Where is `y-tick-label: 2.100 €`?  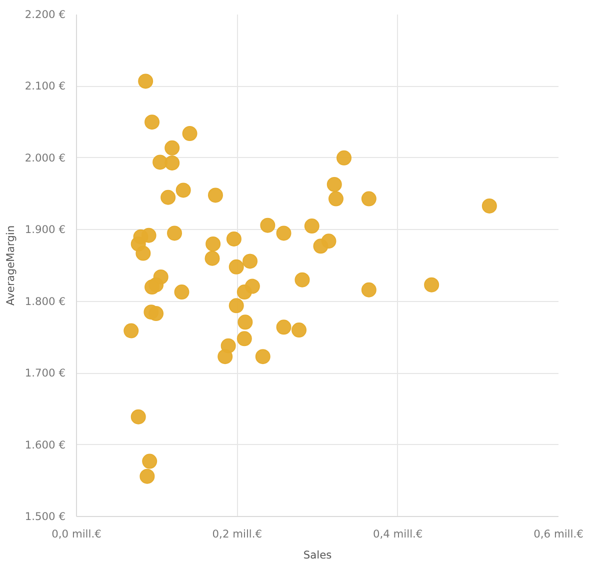
y-tick-label: 2.100 € is located at coordinates (45, 86).